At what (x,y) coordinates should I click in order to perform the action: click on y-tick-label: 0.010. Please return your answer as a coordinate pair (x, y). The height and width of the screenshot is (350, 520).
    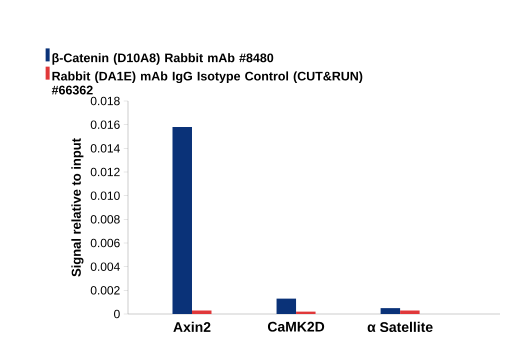
    Looking at the image, I should click on (105, 195).